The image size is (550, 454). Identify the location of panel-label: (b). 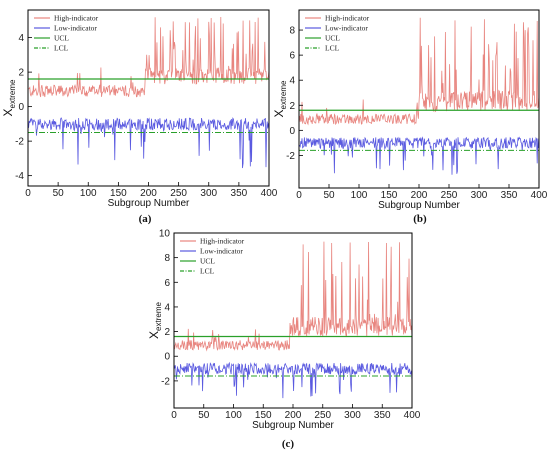
(420, 219).